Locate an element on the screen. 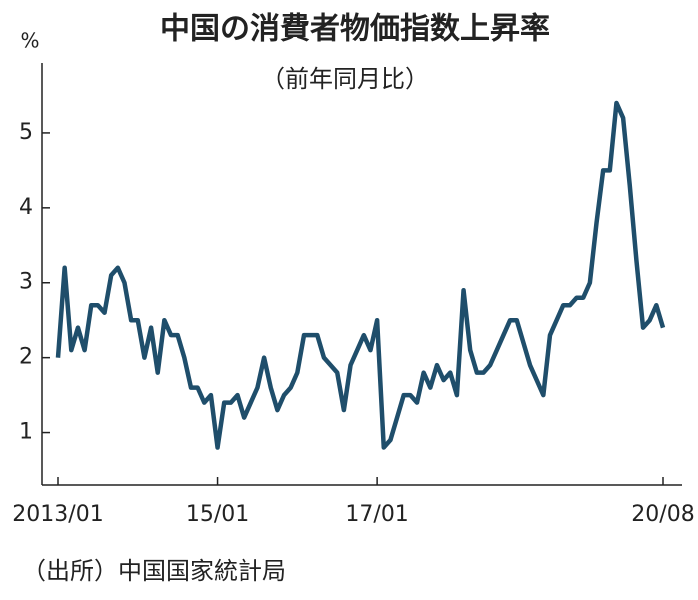 Image resolution: width=698 pixels, height=600 pixels. y-tick-label: 4 is located at coordinates (26, 207).